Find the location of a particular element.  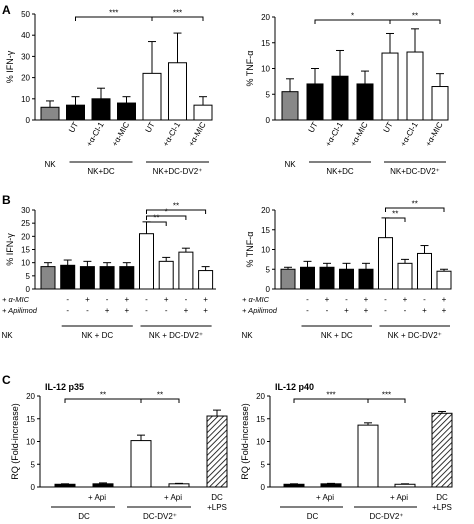

group-label: DC is located at coordinates (84, 516).